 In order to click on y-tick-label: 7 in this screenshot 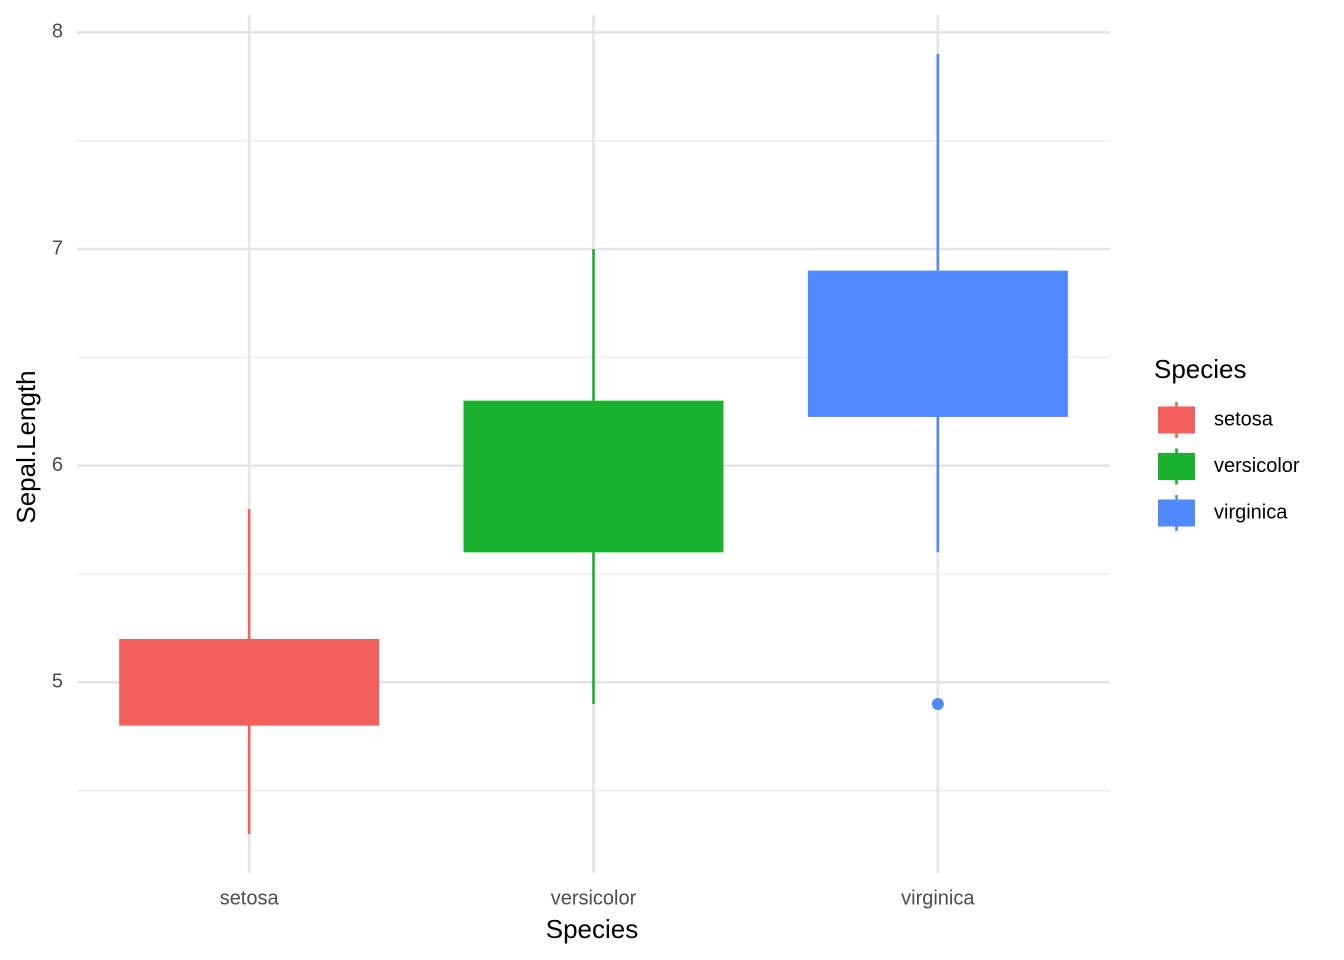, I will do `click(57, 248)`.